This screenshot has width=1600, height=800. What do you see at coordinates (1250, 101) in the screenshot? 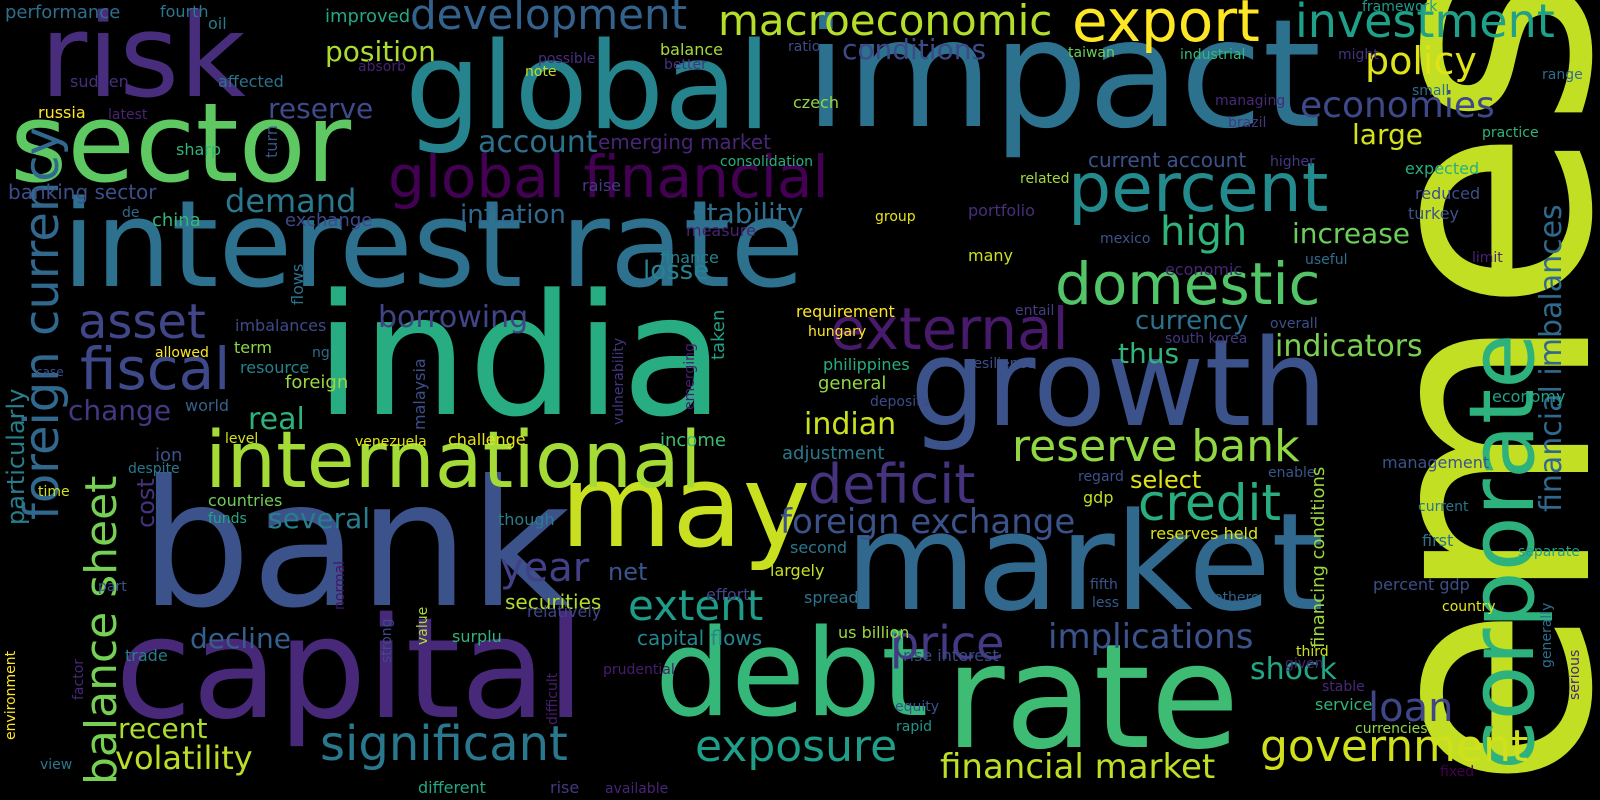
I see `word: managing` at bounding box center [1250, 101].